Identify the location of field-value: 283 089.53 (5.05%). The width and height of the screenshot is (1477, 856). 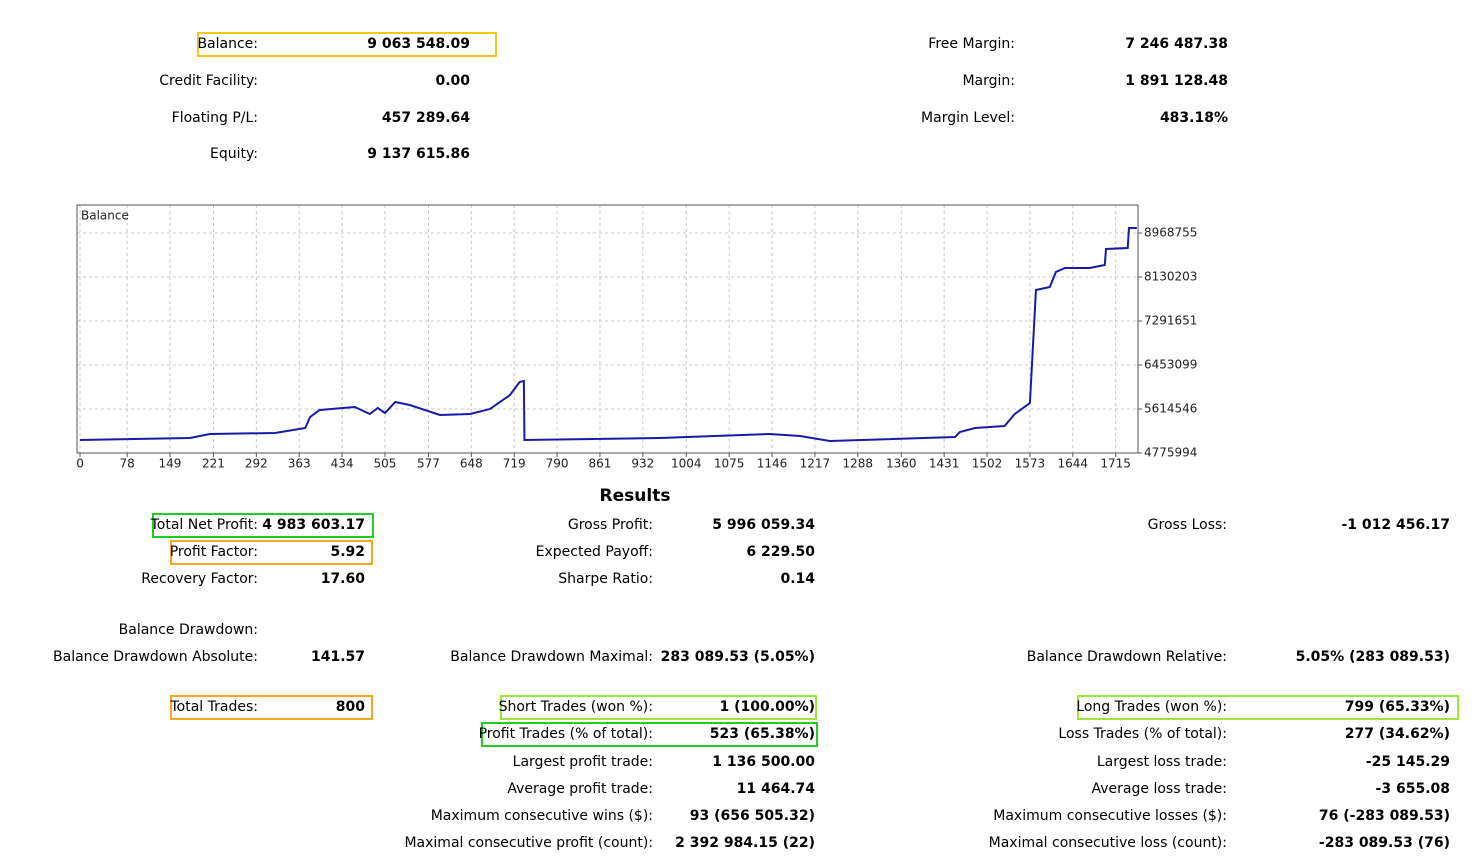
(737, 657).